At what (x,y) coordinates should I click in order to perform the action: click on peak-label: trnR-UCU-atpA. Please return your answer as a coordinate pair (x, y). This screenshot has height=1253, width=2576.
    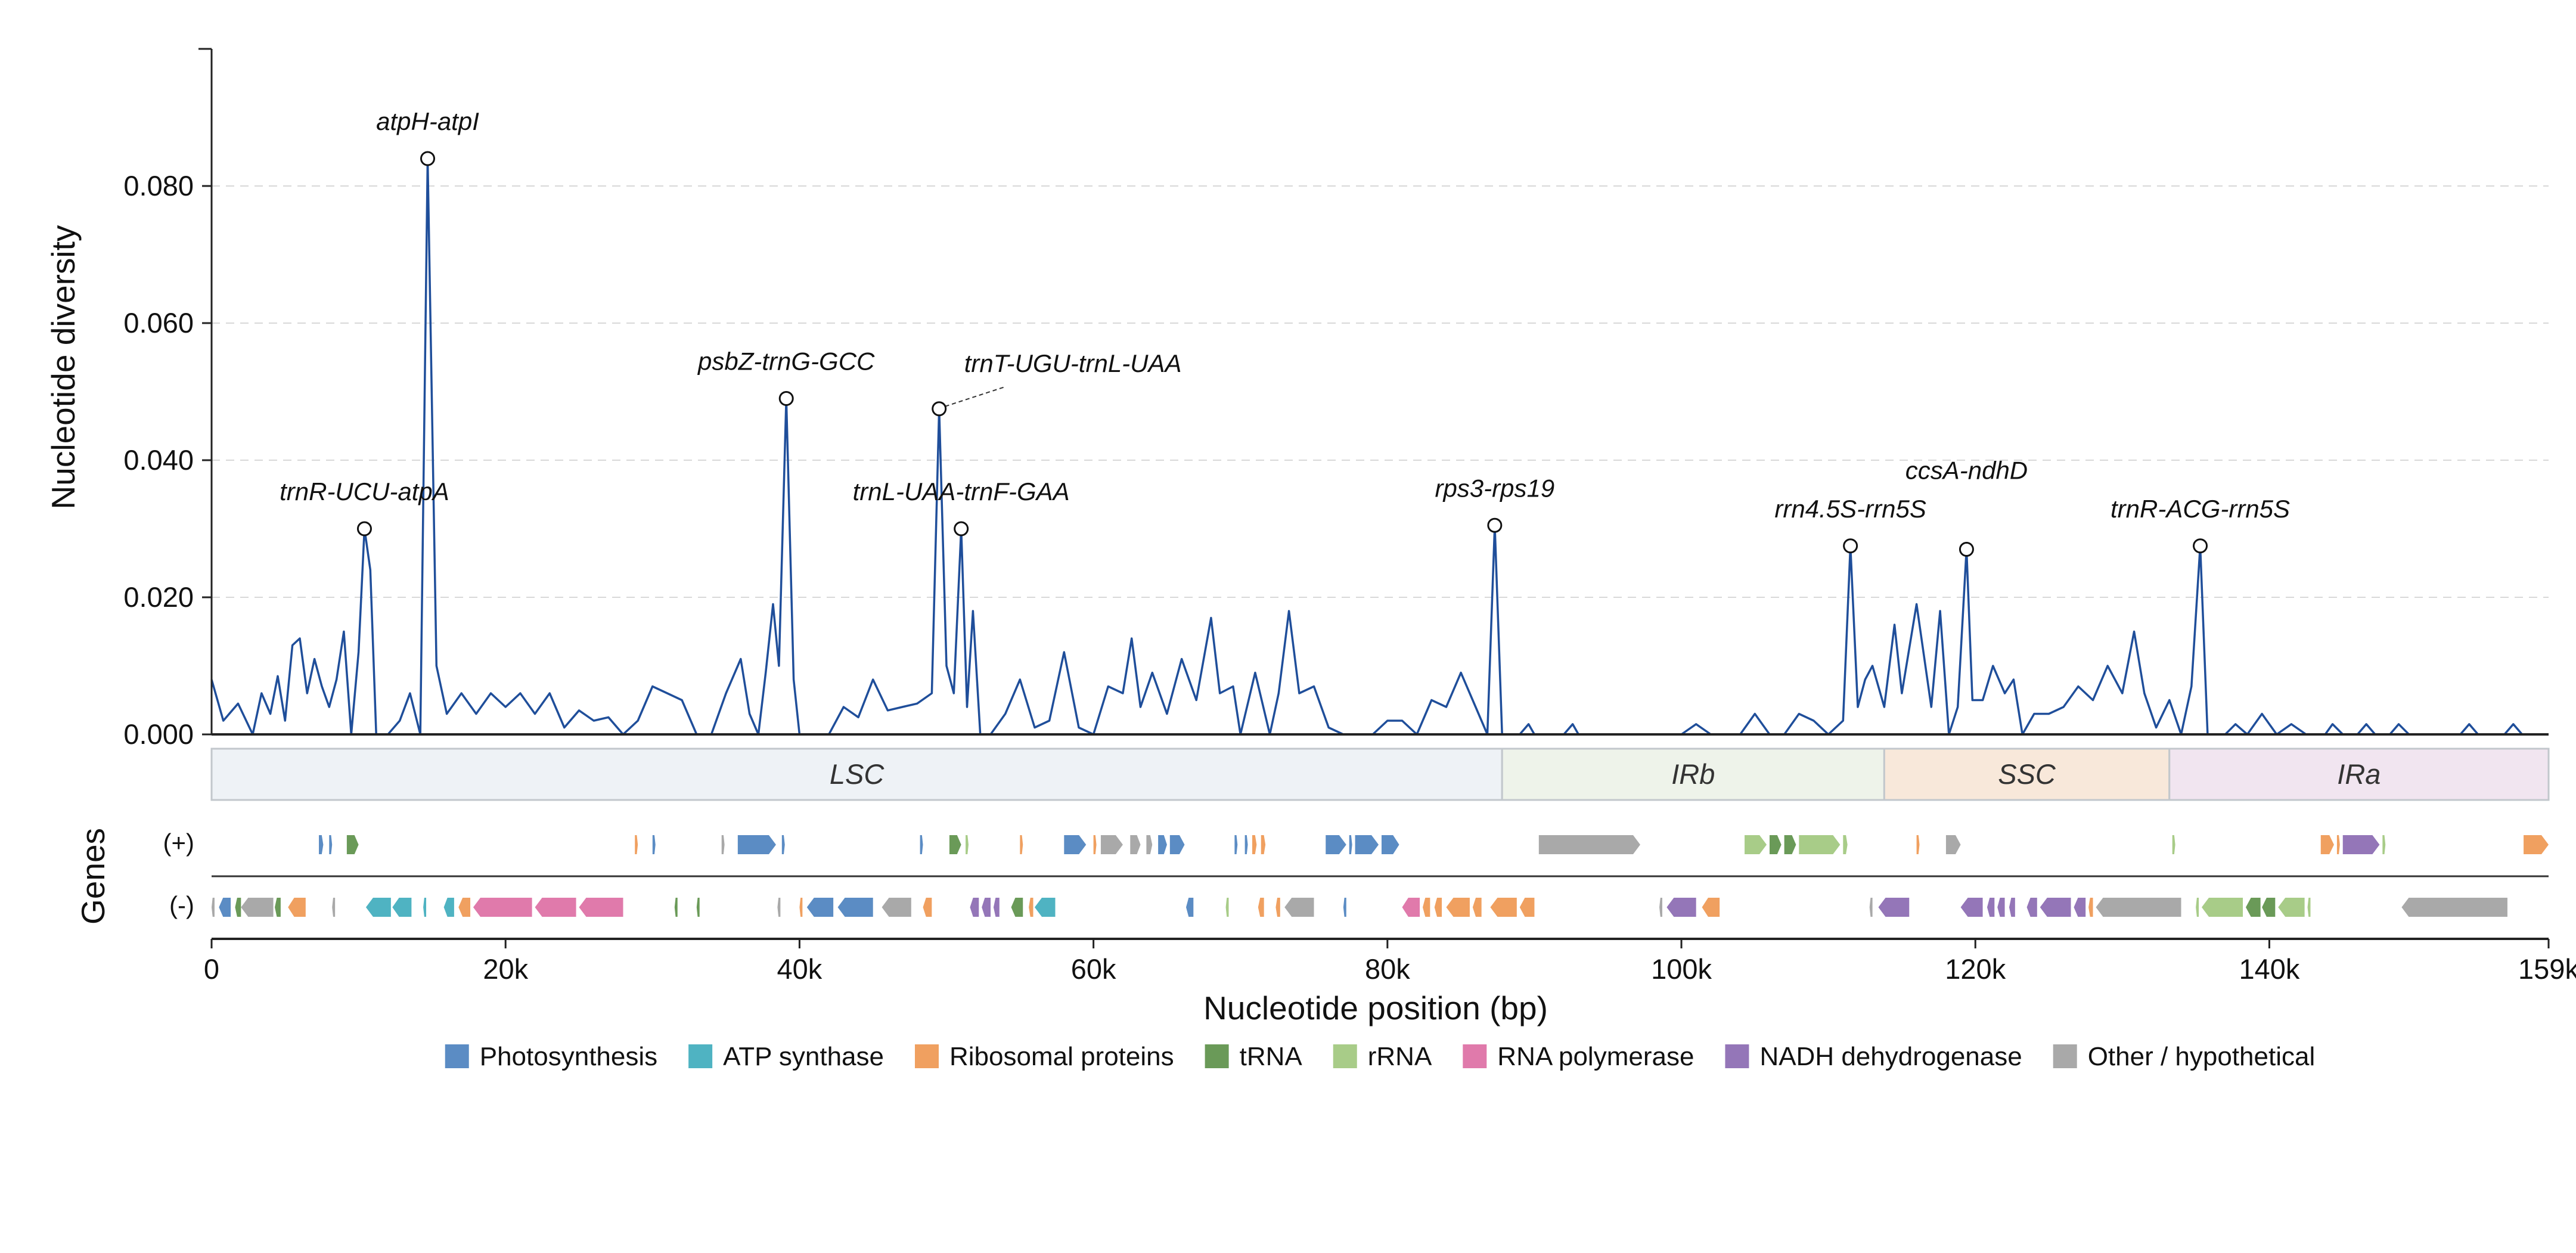
    Looking at the image, I should click on (365, 491).